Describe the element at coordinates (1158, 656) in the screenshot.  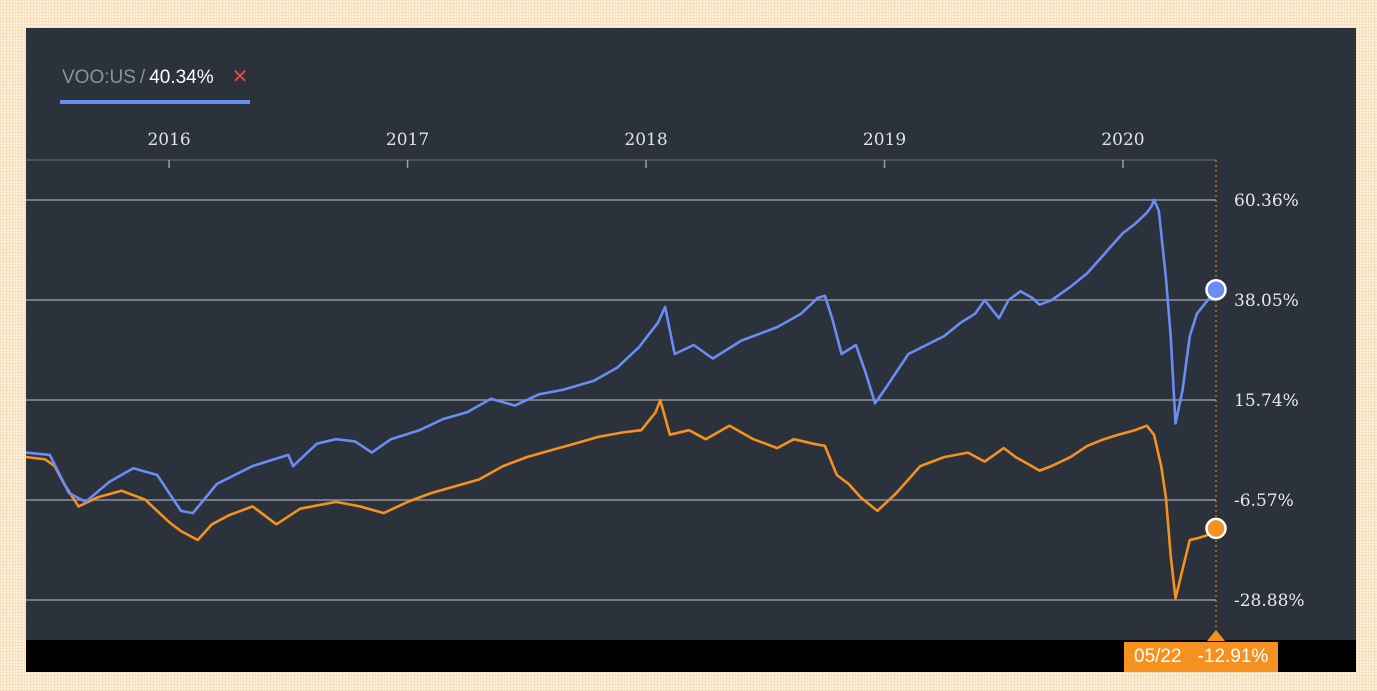
I see `badge-date: 05/22` at that location.